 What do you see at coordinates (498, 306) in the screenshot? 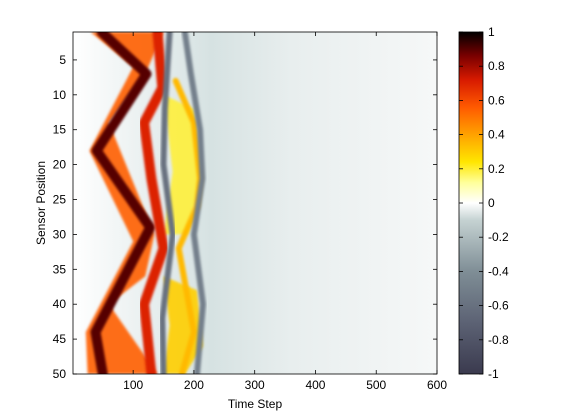
I see `colorbar-tick-label: -0.6` at bounding box center [498, 306].